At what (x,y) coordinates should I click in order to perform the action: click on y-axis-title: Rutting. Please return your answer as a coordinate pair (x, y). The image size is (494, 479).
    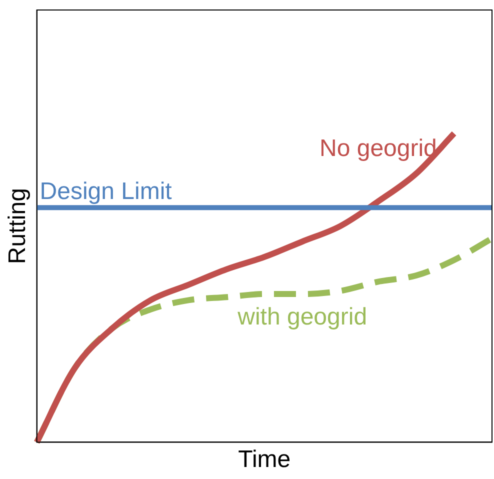
    Looking at the image, I should click on (18, 226).